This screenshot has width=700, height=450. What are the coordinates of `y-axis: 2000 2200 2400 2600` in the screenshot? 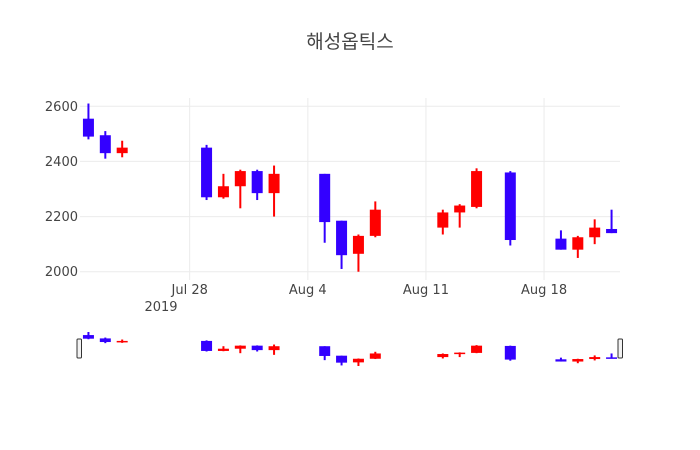 It's located at (61, 190).